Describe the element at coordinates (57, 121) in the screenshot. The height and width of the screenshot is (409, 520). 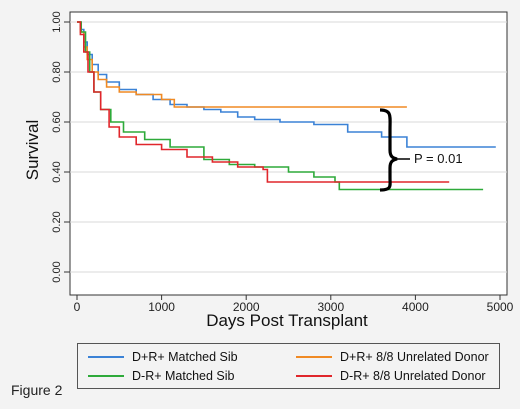
I see `y-tick-label: 0.60` at that location.